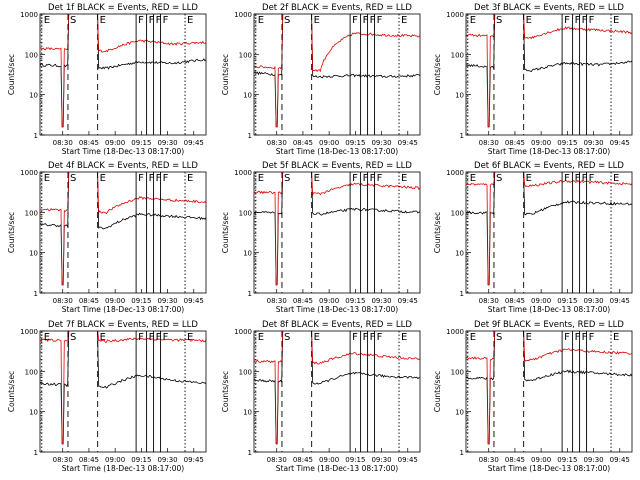 The height and width of the screenshot is (480, 640). Describe the element at coordinates (123, 166) in the screenshot. I see `chart-title: Det 4f BLACK = Events, RED = LLD` at that location.